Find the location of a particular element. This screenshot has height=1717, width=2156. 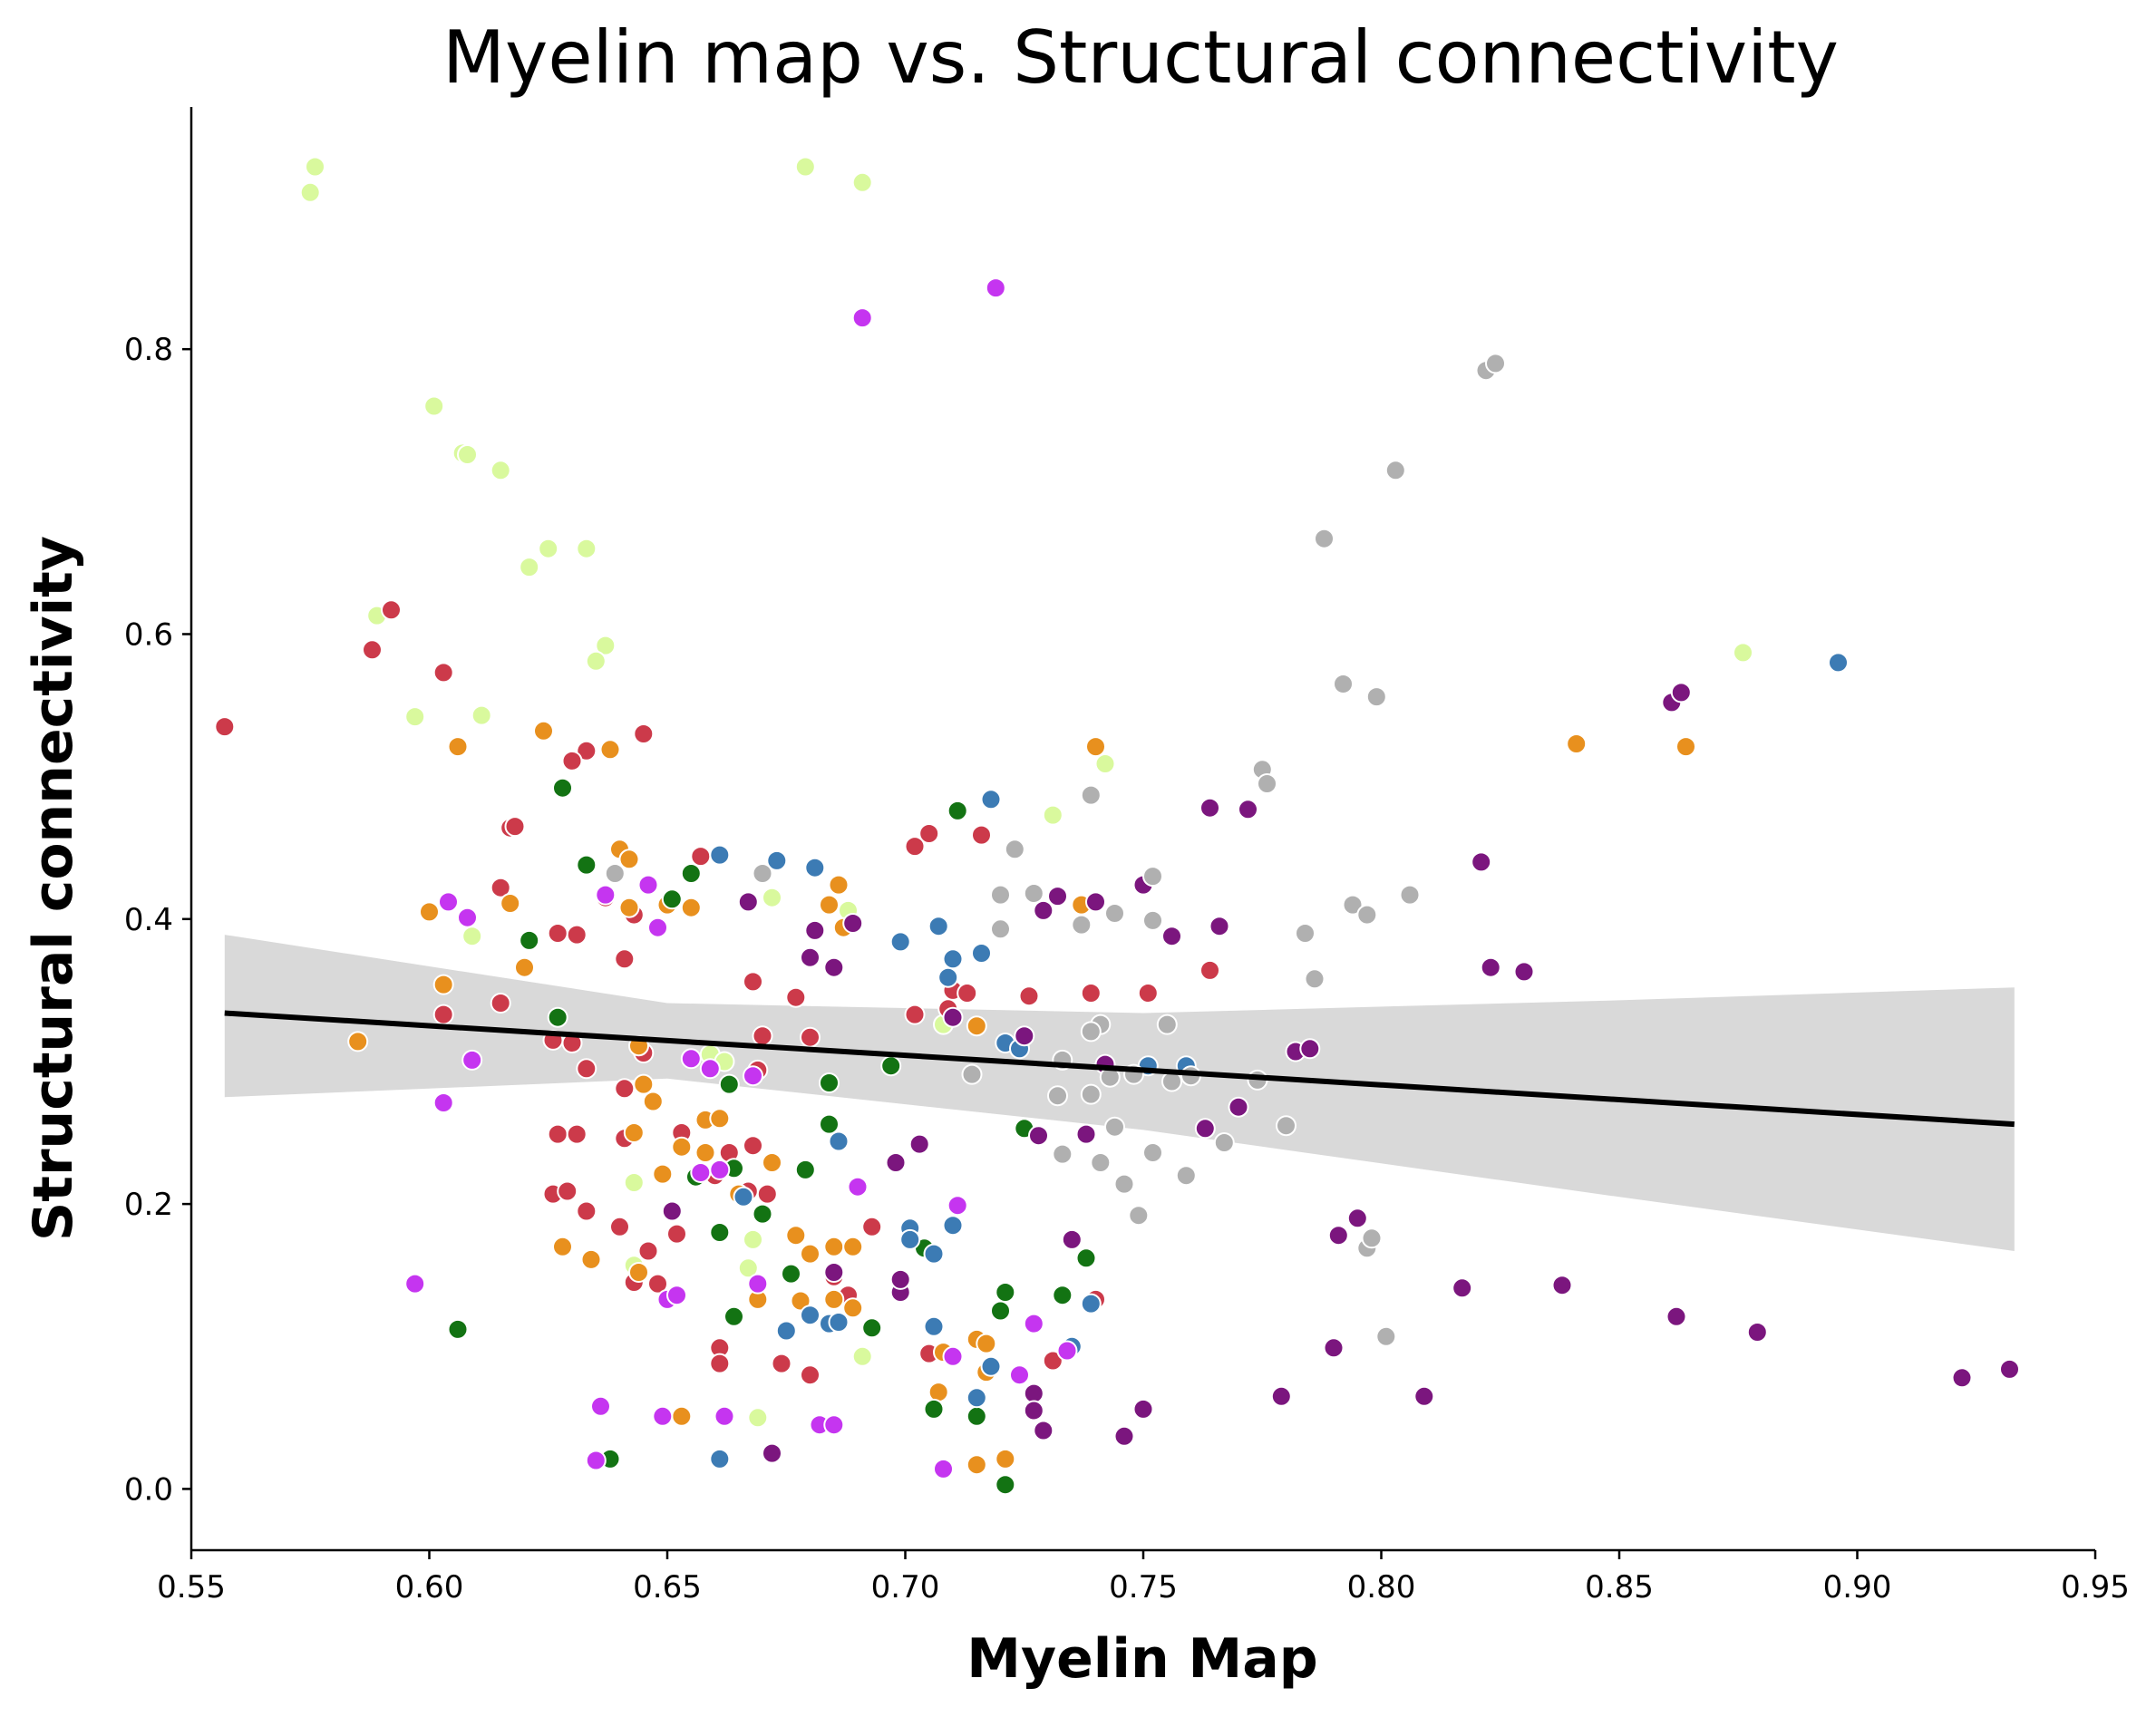

chart-title: Myelin map vs. Structural connectivity is located at coordinates (1140, 57).